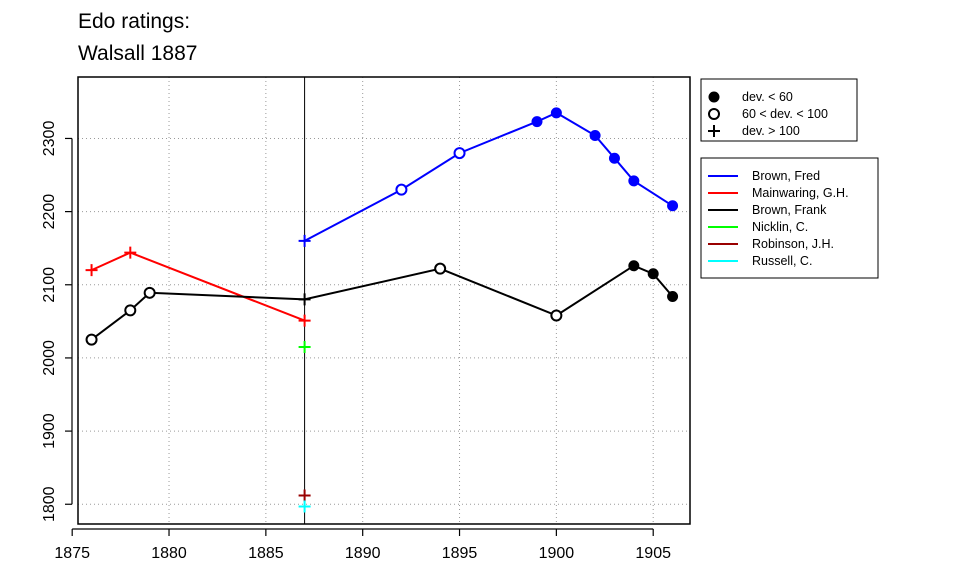 The image size is (960, 576). What do you see at coordinates (49, 285) in the screenshot?
I see `y-tick-label-2100: 2100` at bounding box center [49, 285].